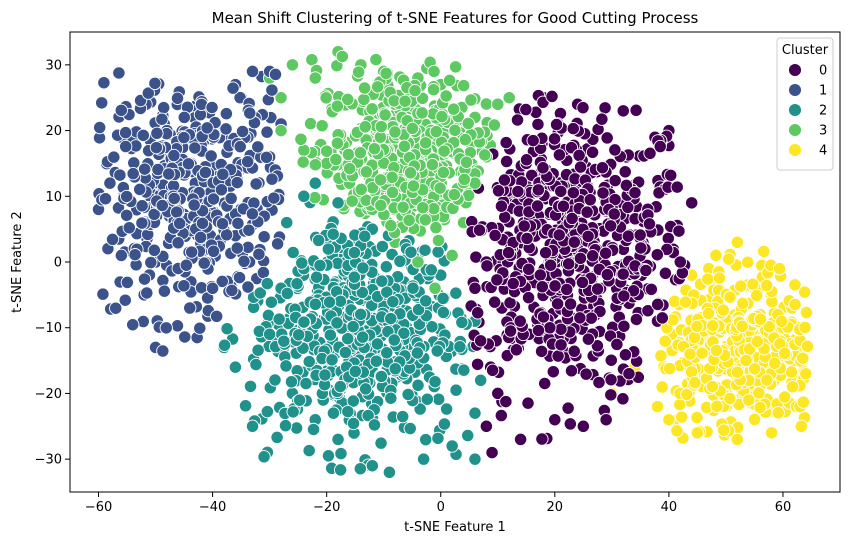 Image resolution: width=853 pixels, height=545 pixels. I want to click on legend-label-0: 0, so click(823, 71).